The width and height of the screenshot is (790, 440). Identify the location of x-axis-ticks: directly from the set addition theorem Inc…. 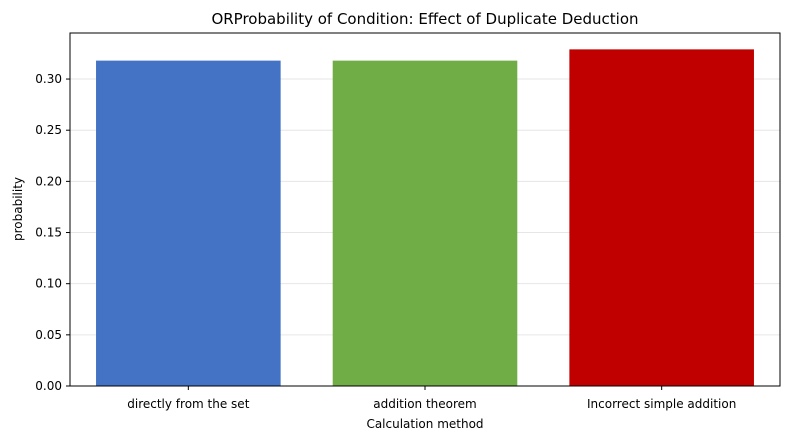
(431, 398).